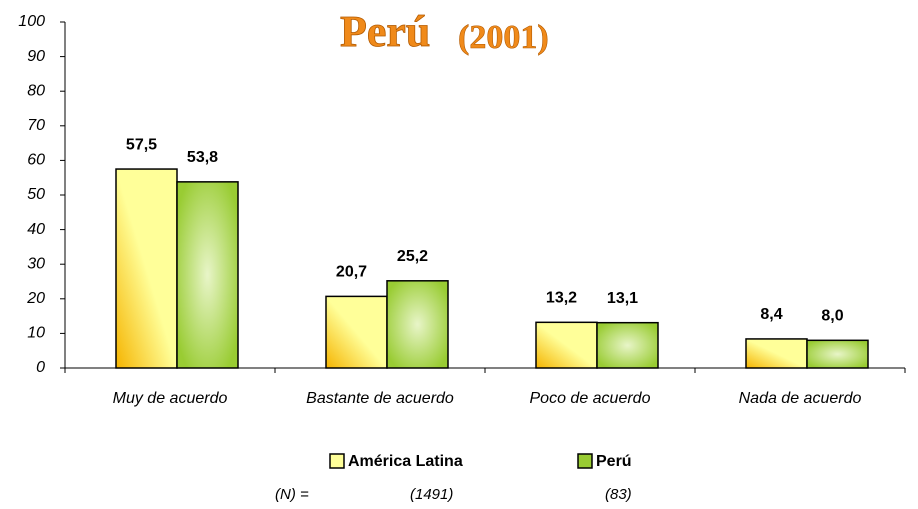 The width and height of the screenshot is (918, 509). I want to click on legend-label: Perú, so click(614, 461).